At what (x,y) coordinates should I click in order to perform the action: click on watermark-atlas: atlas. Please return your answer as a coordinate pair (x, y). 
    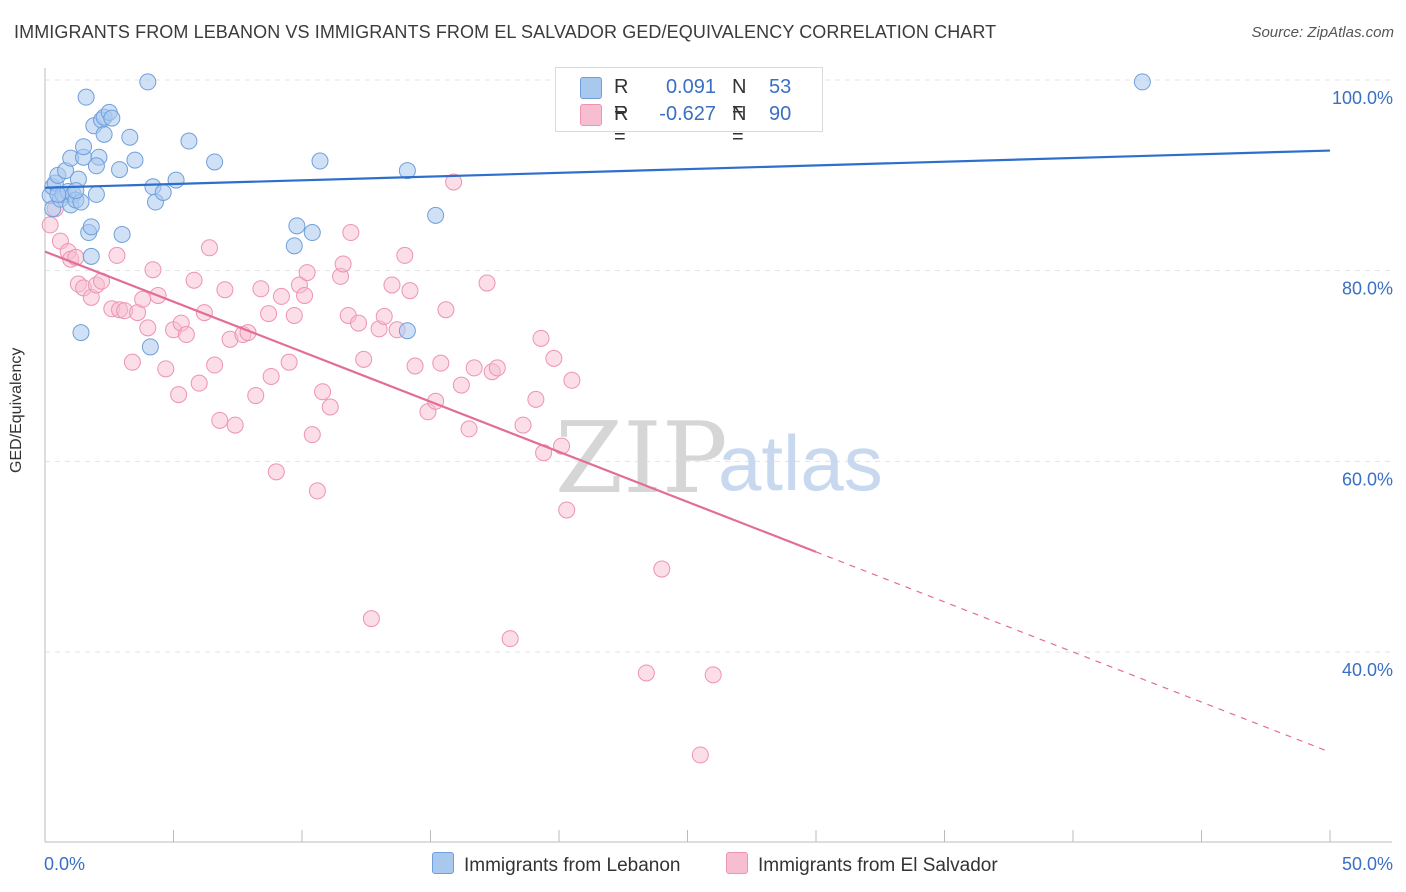
    Looking at the image, I should click on (800, 463).